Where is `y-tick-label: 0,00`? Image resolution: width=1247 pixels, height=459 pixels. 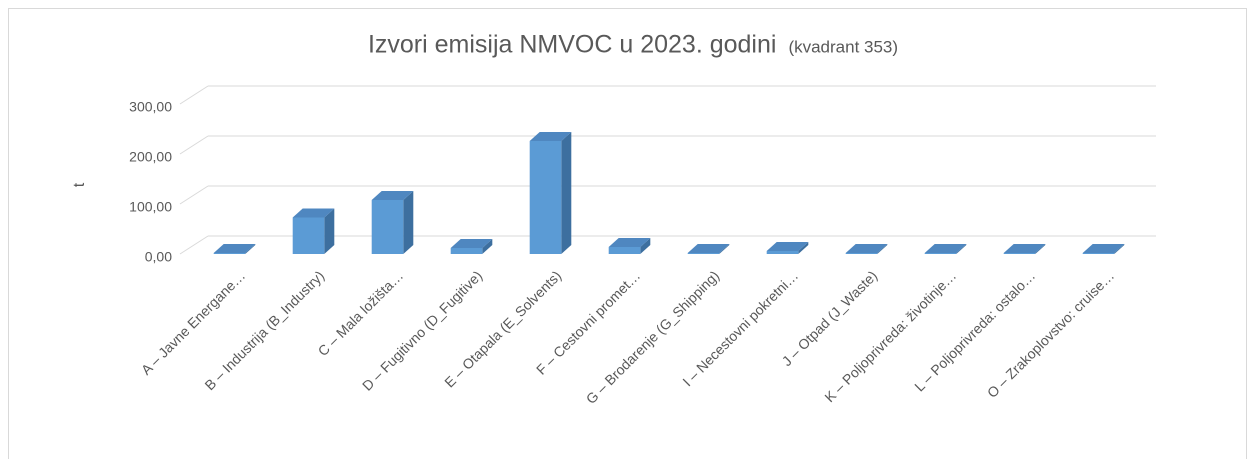 y-tick-label: 0,00 is located at coordinates (158, 257).